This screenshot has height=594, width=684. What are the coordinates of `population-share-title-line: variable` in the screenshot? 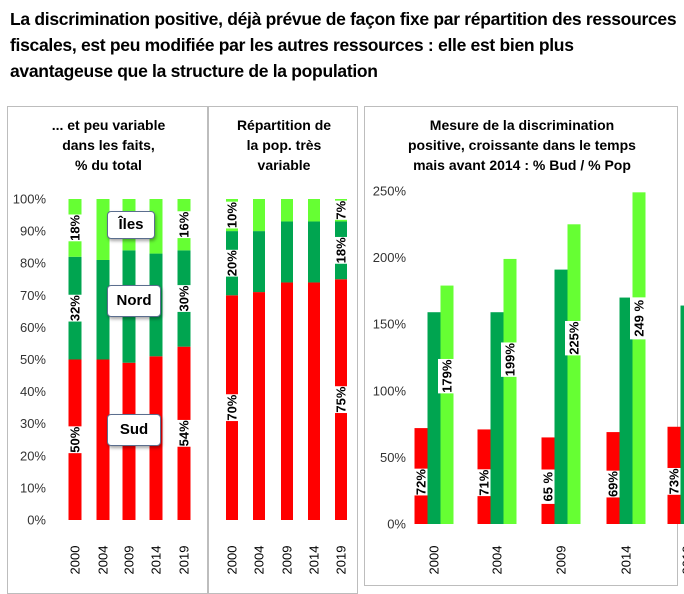 It's located at (284, 165).